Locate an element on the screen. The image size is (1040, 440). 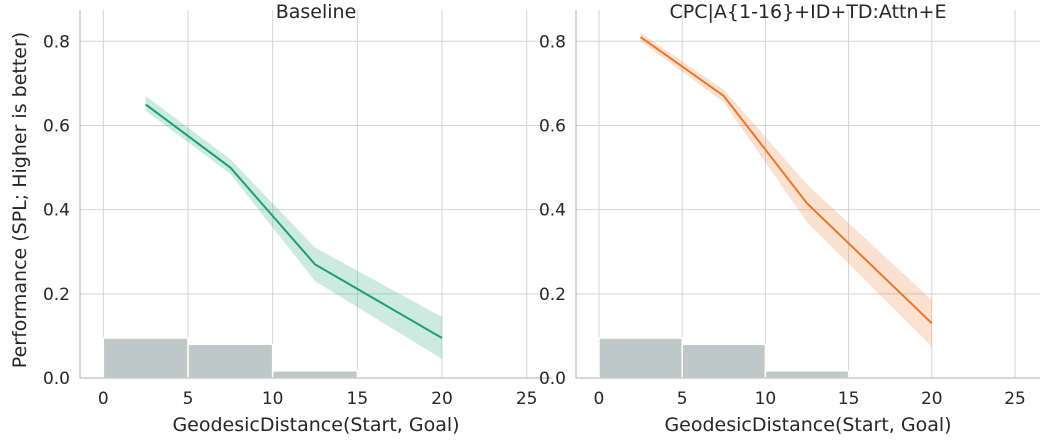
panel-title: CPC|A{1-16}+ID+TD:Attn+E is located at coordinates (808, 12).